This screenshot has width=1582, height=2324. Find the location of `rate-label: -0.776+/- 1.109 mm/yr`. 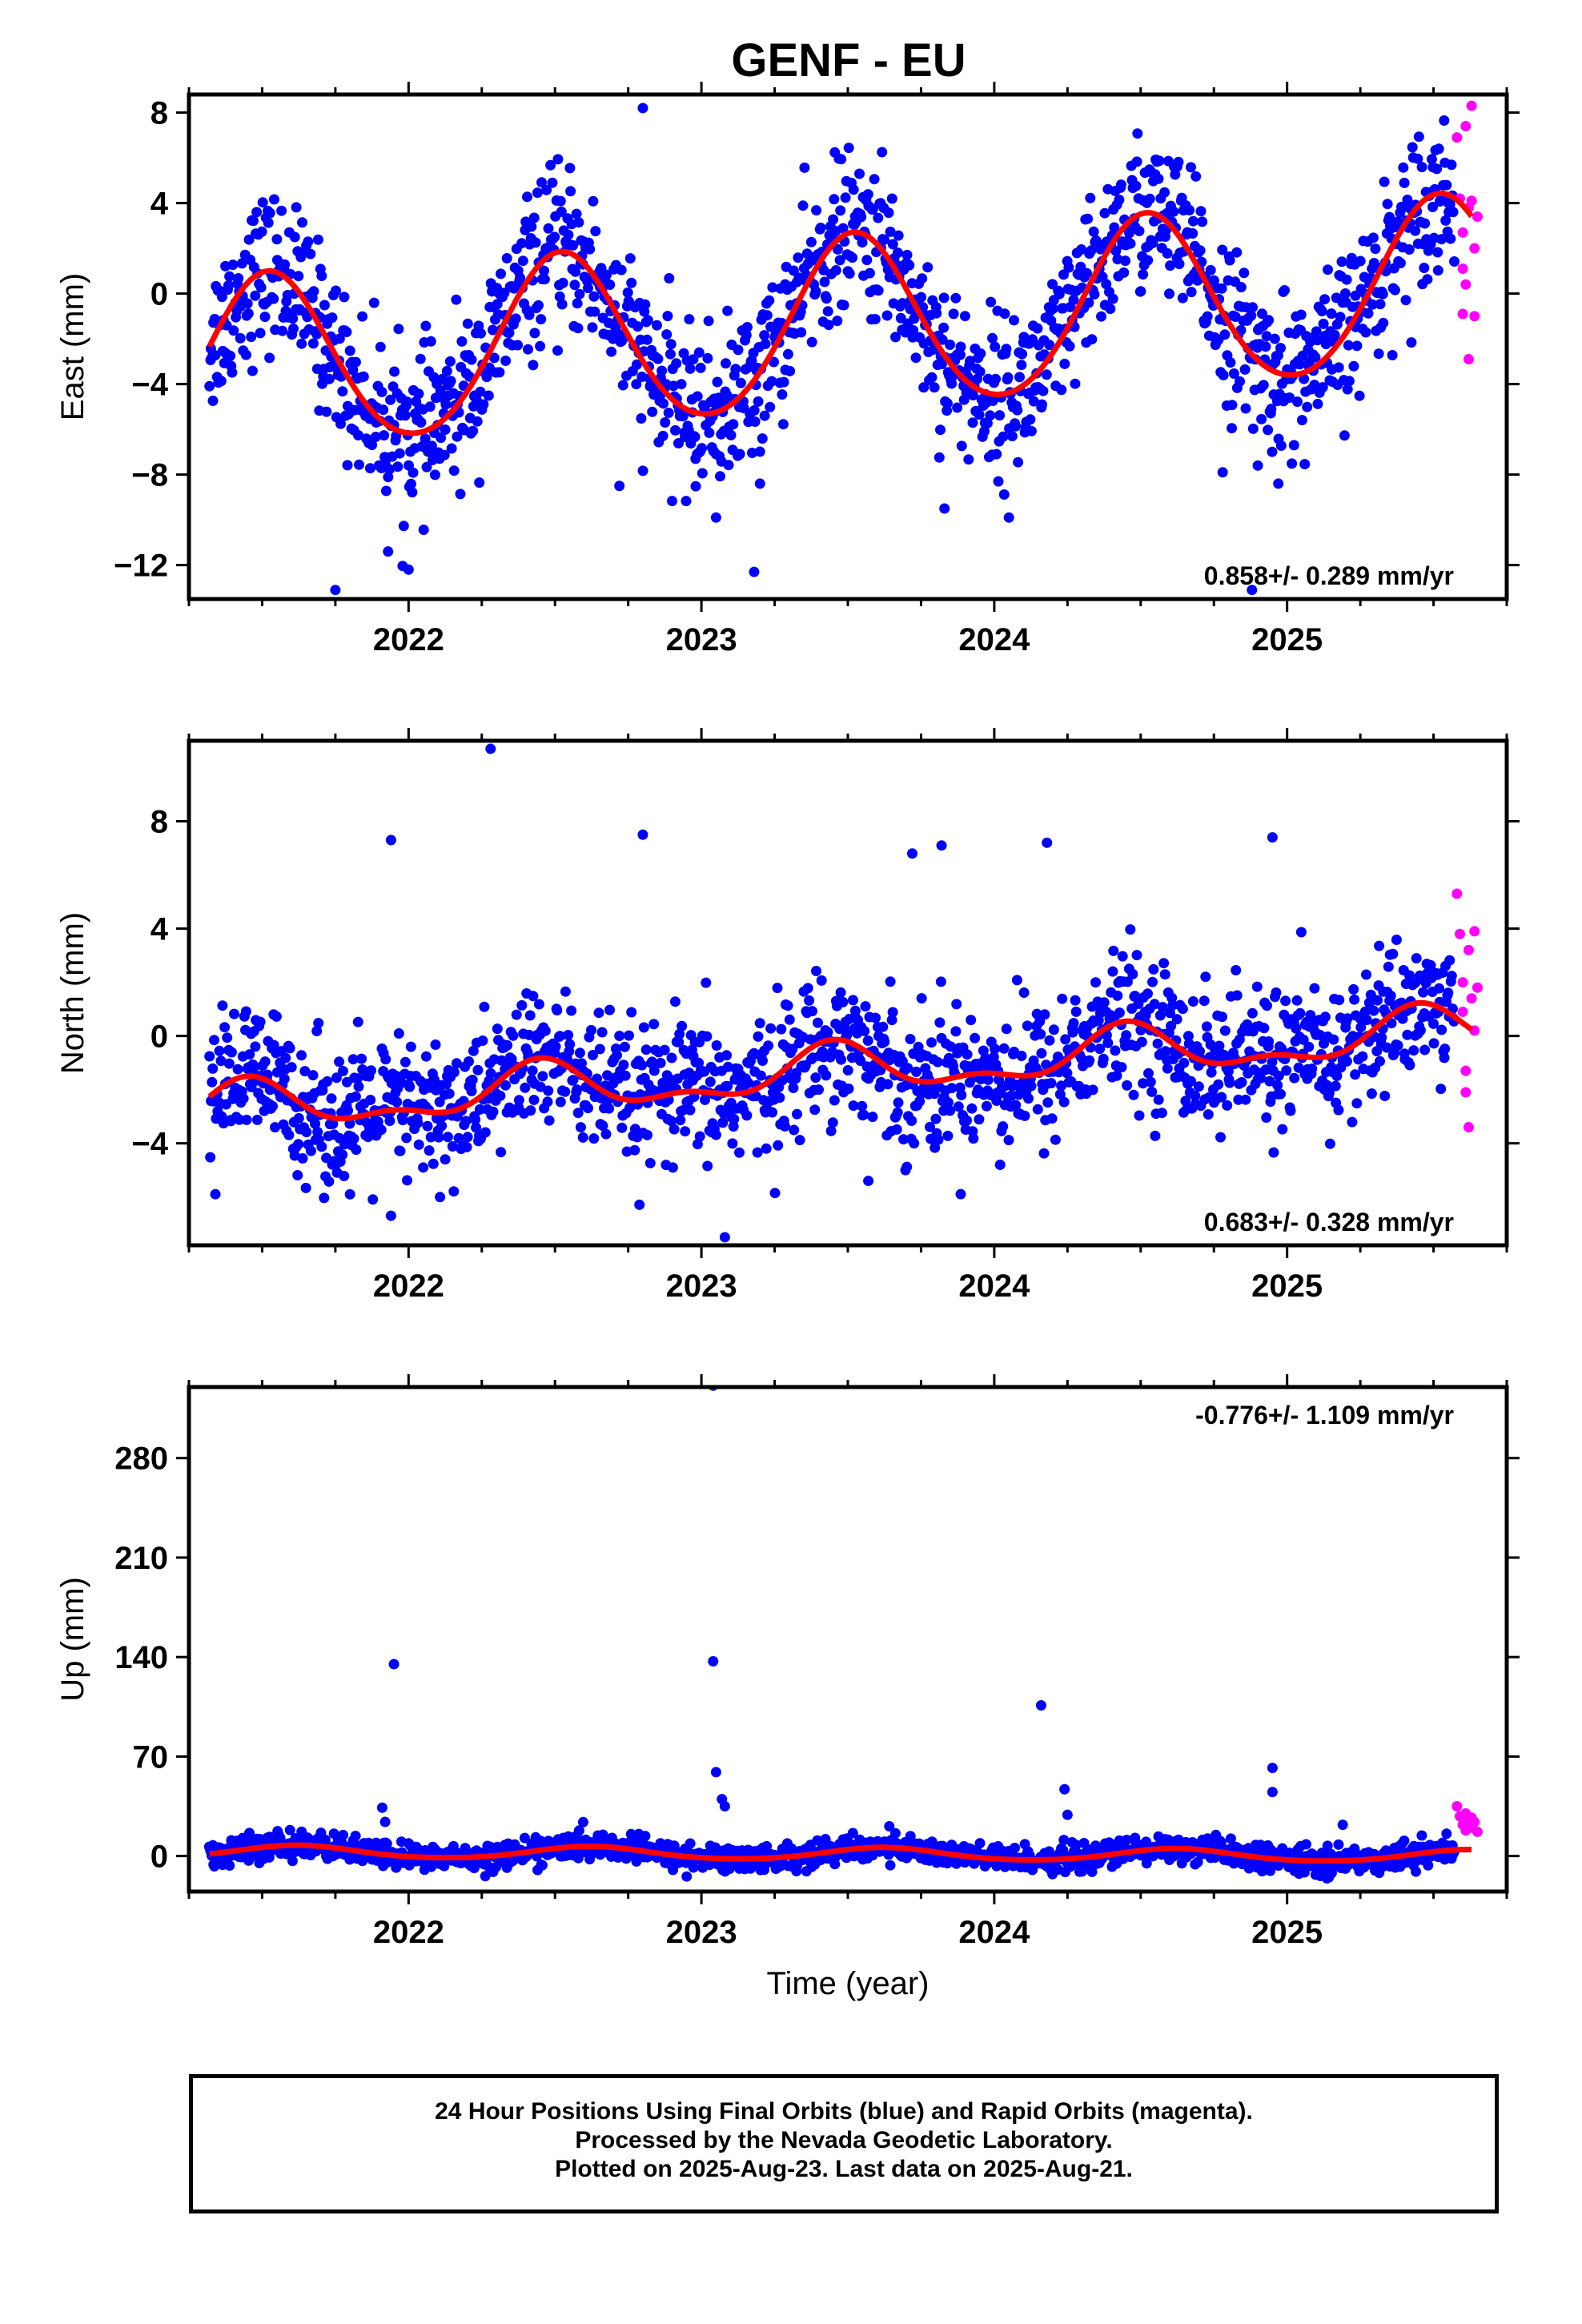

rate-label: -0.776+/- 1.109 mm/yr is located at coordinates (1325, 1415).